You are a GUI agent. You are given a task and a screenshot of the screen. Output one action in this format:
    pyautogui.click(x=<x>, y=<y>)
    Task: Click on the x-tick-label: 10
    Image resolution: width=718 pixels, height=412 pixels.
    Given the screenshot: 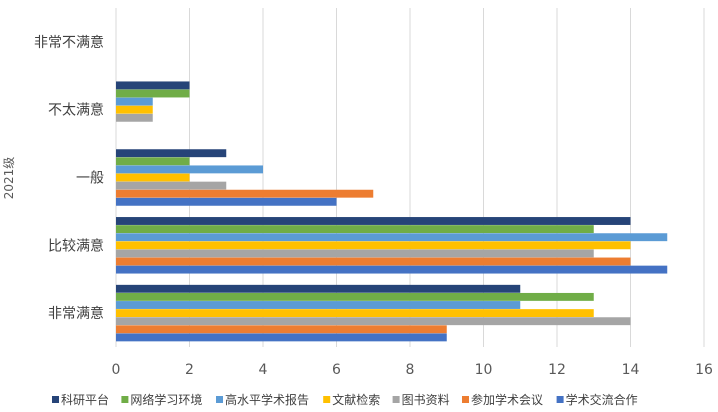 What is the action you would take?
    pyautogui.click(x=484, y=370)
    